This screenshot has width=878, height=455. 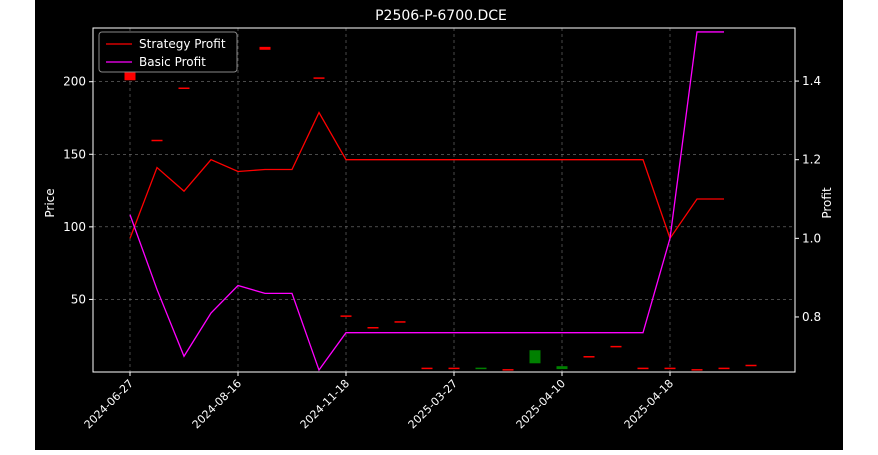 I want to click on x-tick-label: 2025-03-27, so click(x=433, y=404).